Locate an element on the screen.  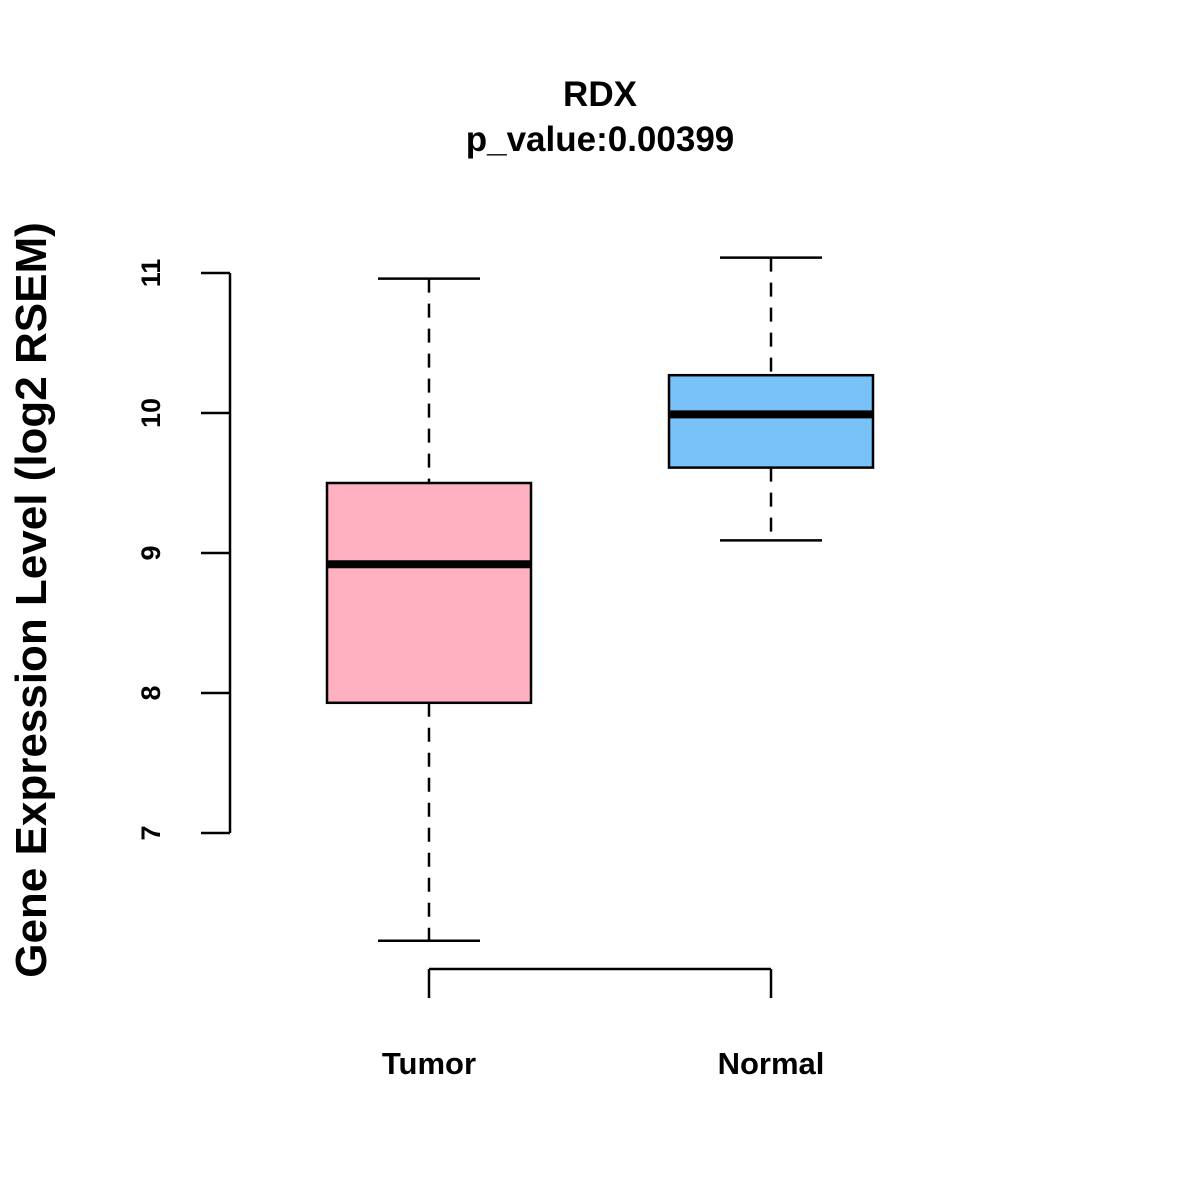
chart-subtitle: p_value:0.00399 is located at coordinates (600, 139).